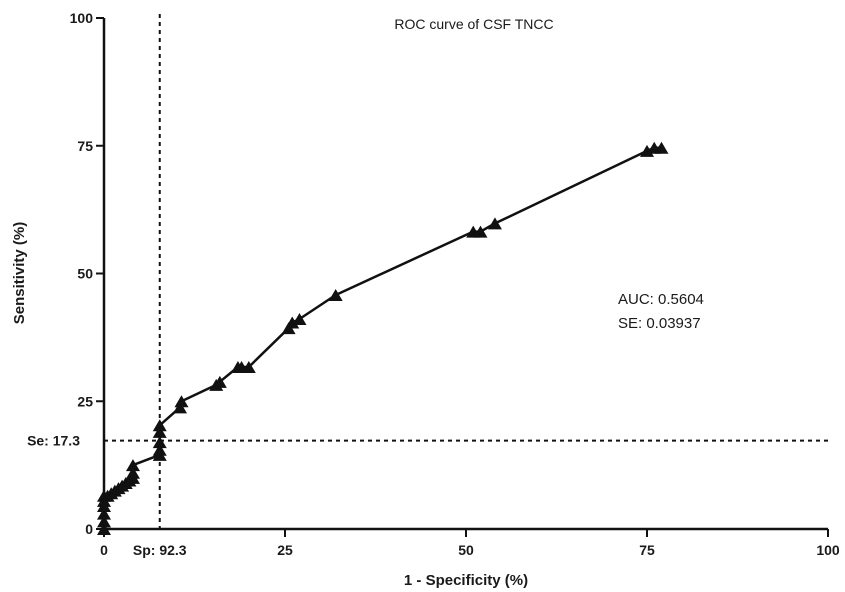 The image size is (845, 592). Describe the element at coordinates (85, 401) in the screenshot. I see `y-tick-label: 25` at that location.